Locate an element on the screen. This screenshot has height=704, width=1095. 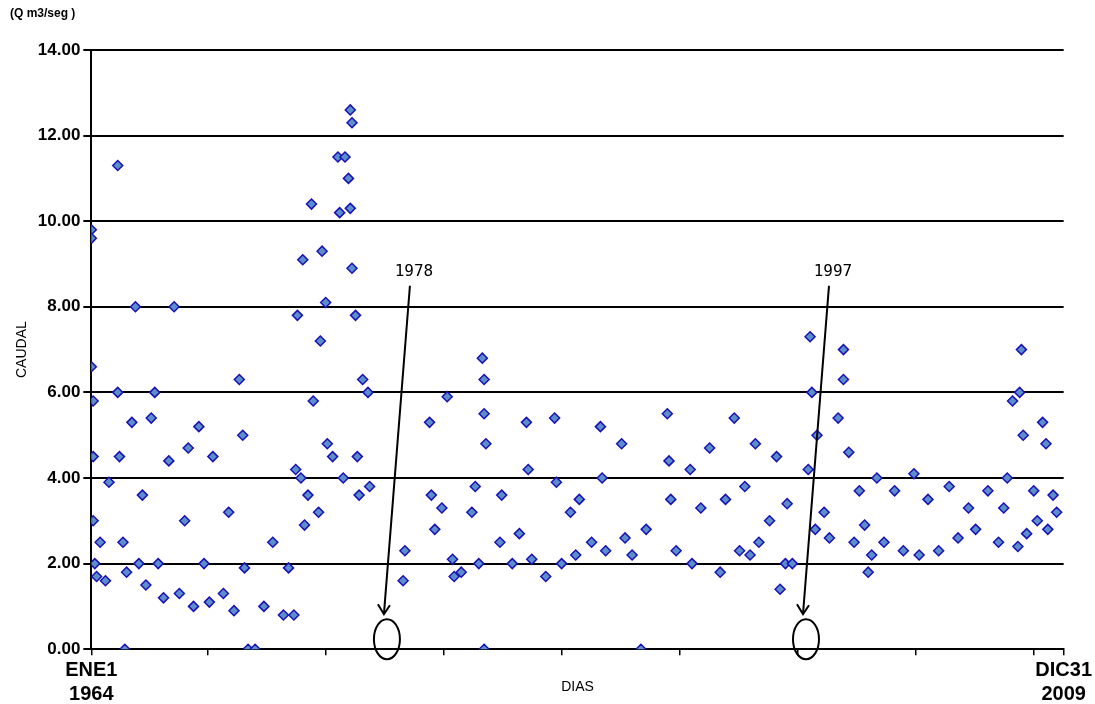
x-axis-title: DIAS is located at coordinates (577, 686).